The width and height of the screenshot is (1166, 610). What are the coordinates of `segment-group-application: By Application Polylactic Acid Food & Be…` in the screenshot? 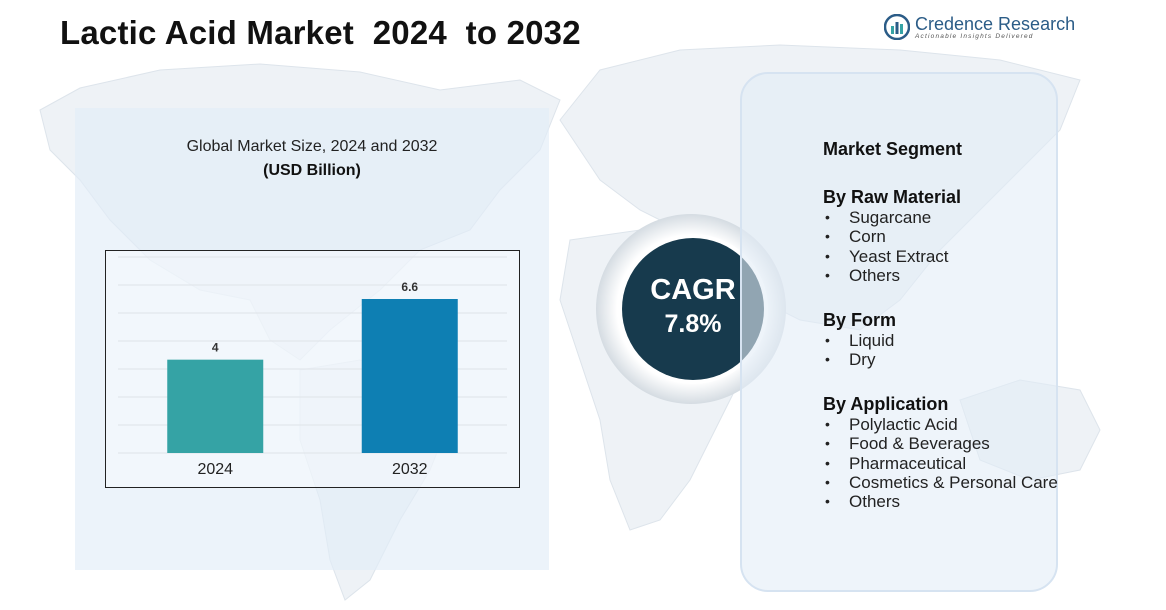 It's located at (941, 453).